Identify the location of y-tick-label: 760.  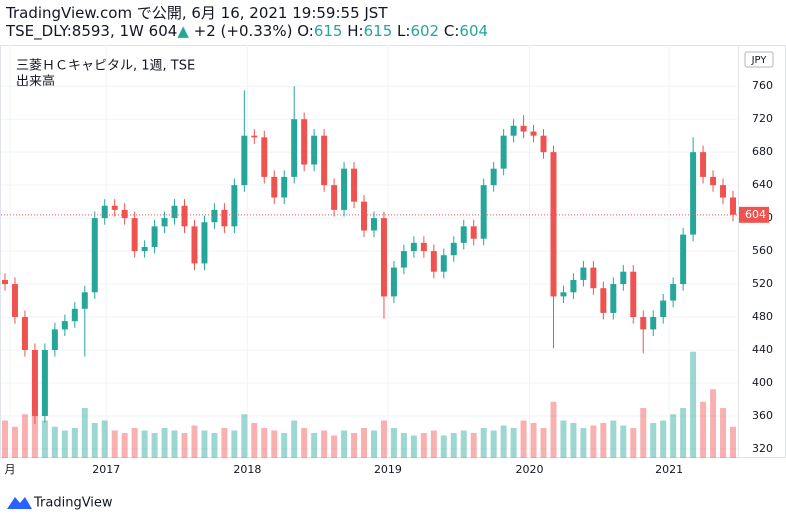
(762, 85).